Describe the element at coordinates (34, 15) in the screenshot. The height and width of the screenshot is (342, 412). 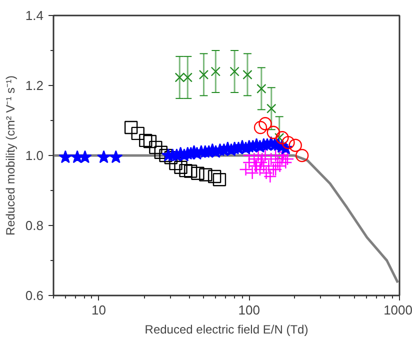
I see `y-tick-label: 1.4` at that location.